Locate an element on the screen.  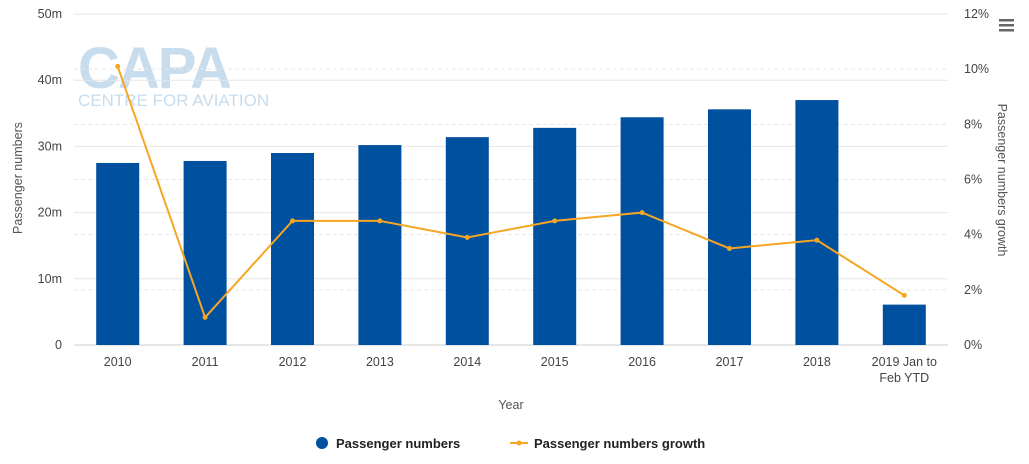
left-axis-tick-label: 40m is located at coordinates (50, 80).